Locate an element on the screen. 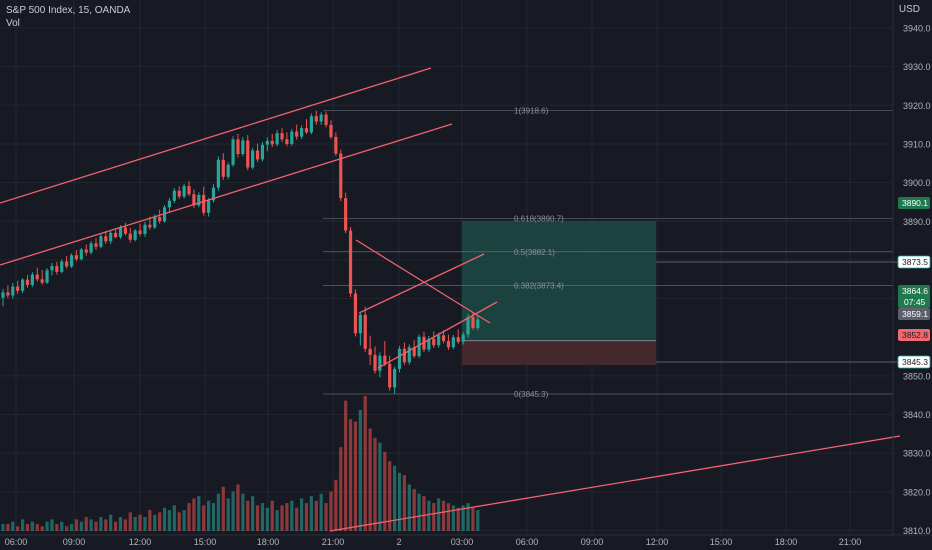  time-tick-label: 15:00 is located at coordinates (205, 542).